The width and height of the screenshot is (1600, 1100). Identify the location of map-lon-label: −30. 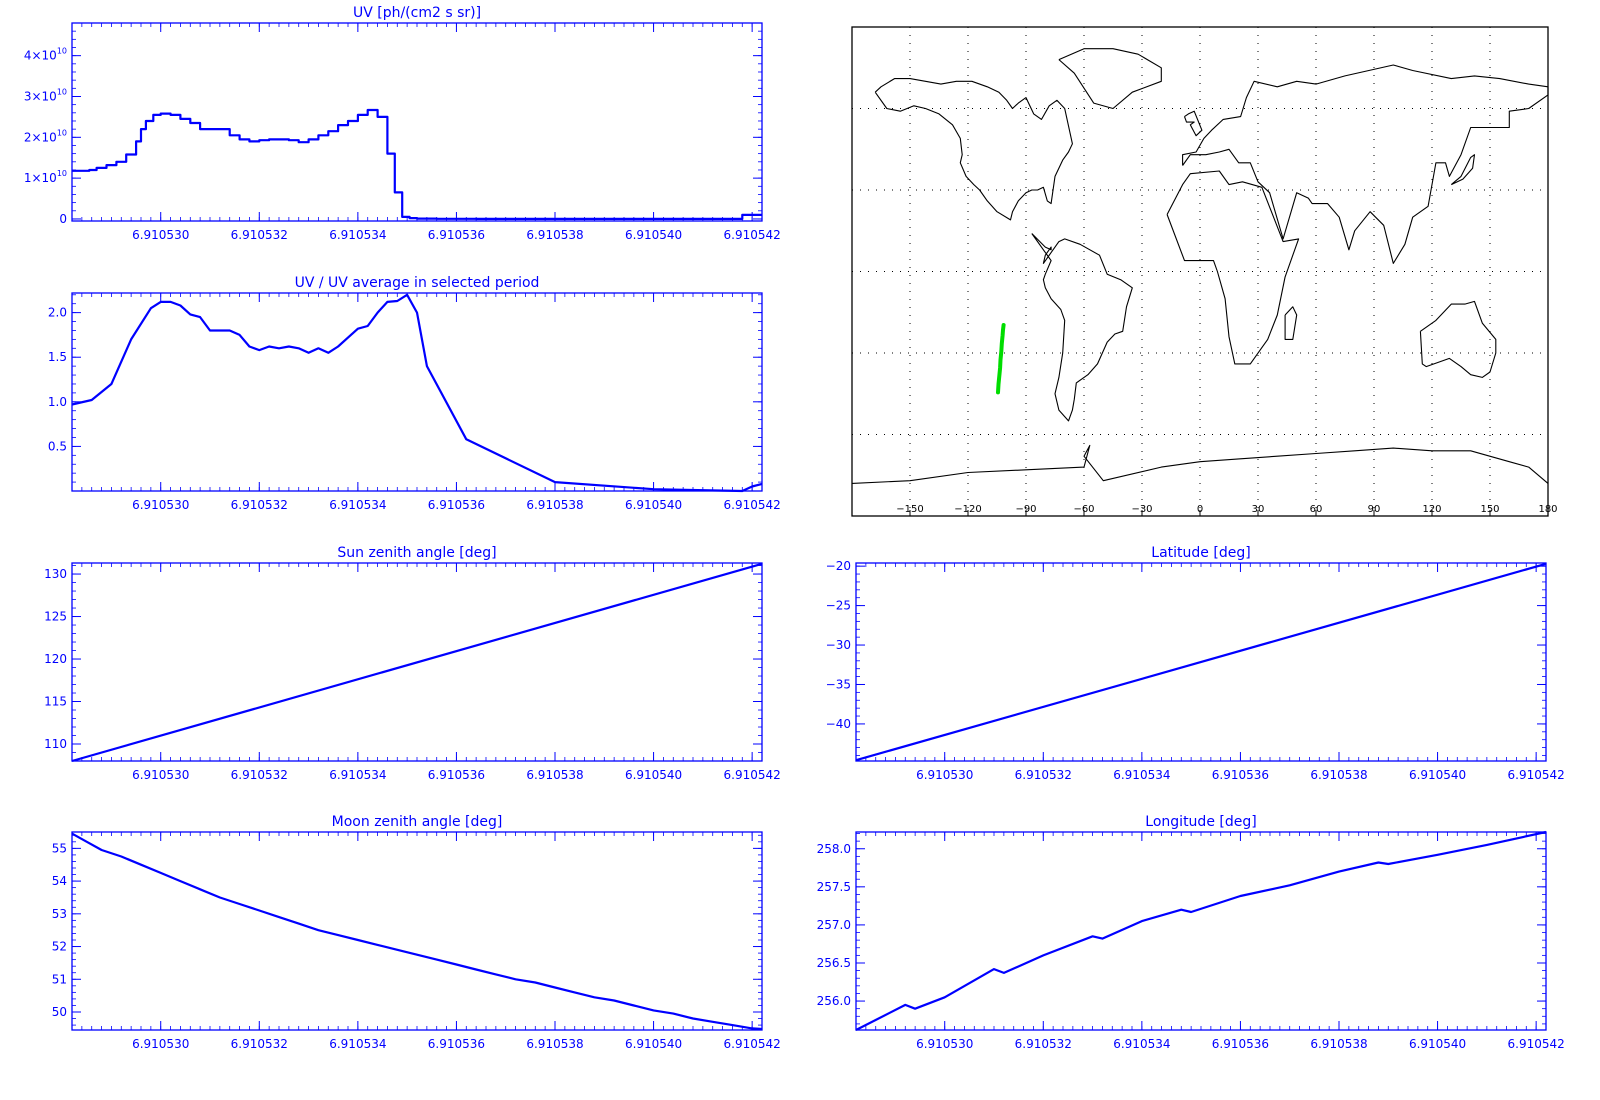
(1141, 509).